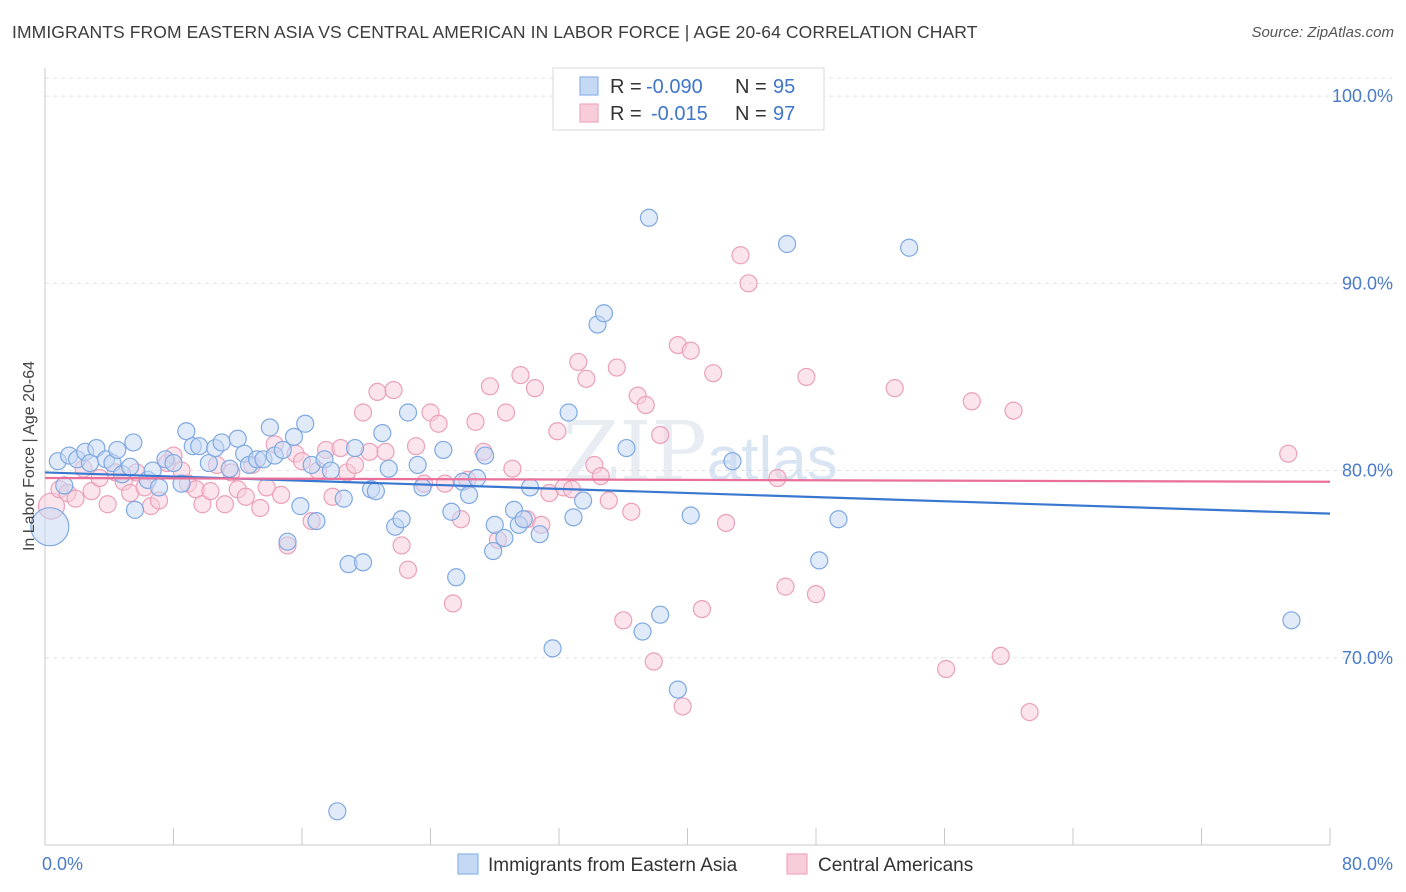  What do you see at coordinates (626, 114) in the screenshot?
I see `legend-r-label-2: R =` at bounding box center [626, 114].